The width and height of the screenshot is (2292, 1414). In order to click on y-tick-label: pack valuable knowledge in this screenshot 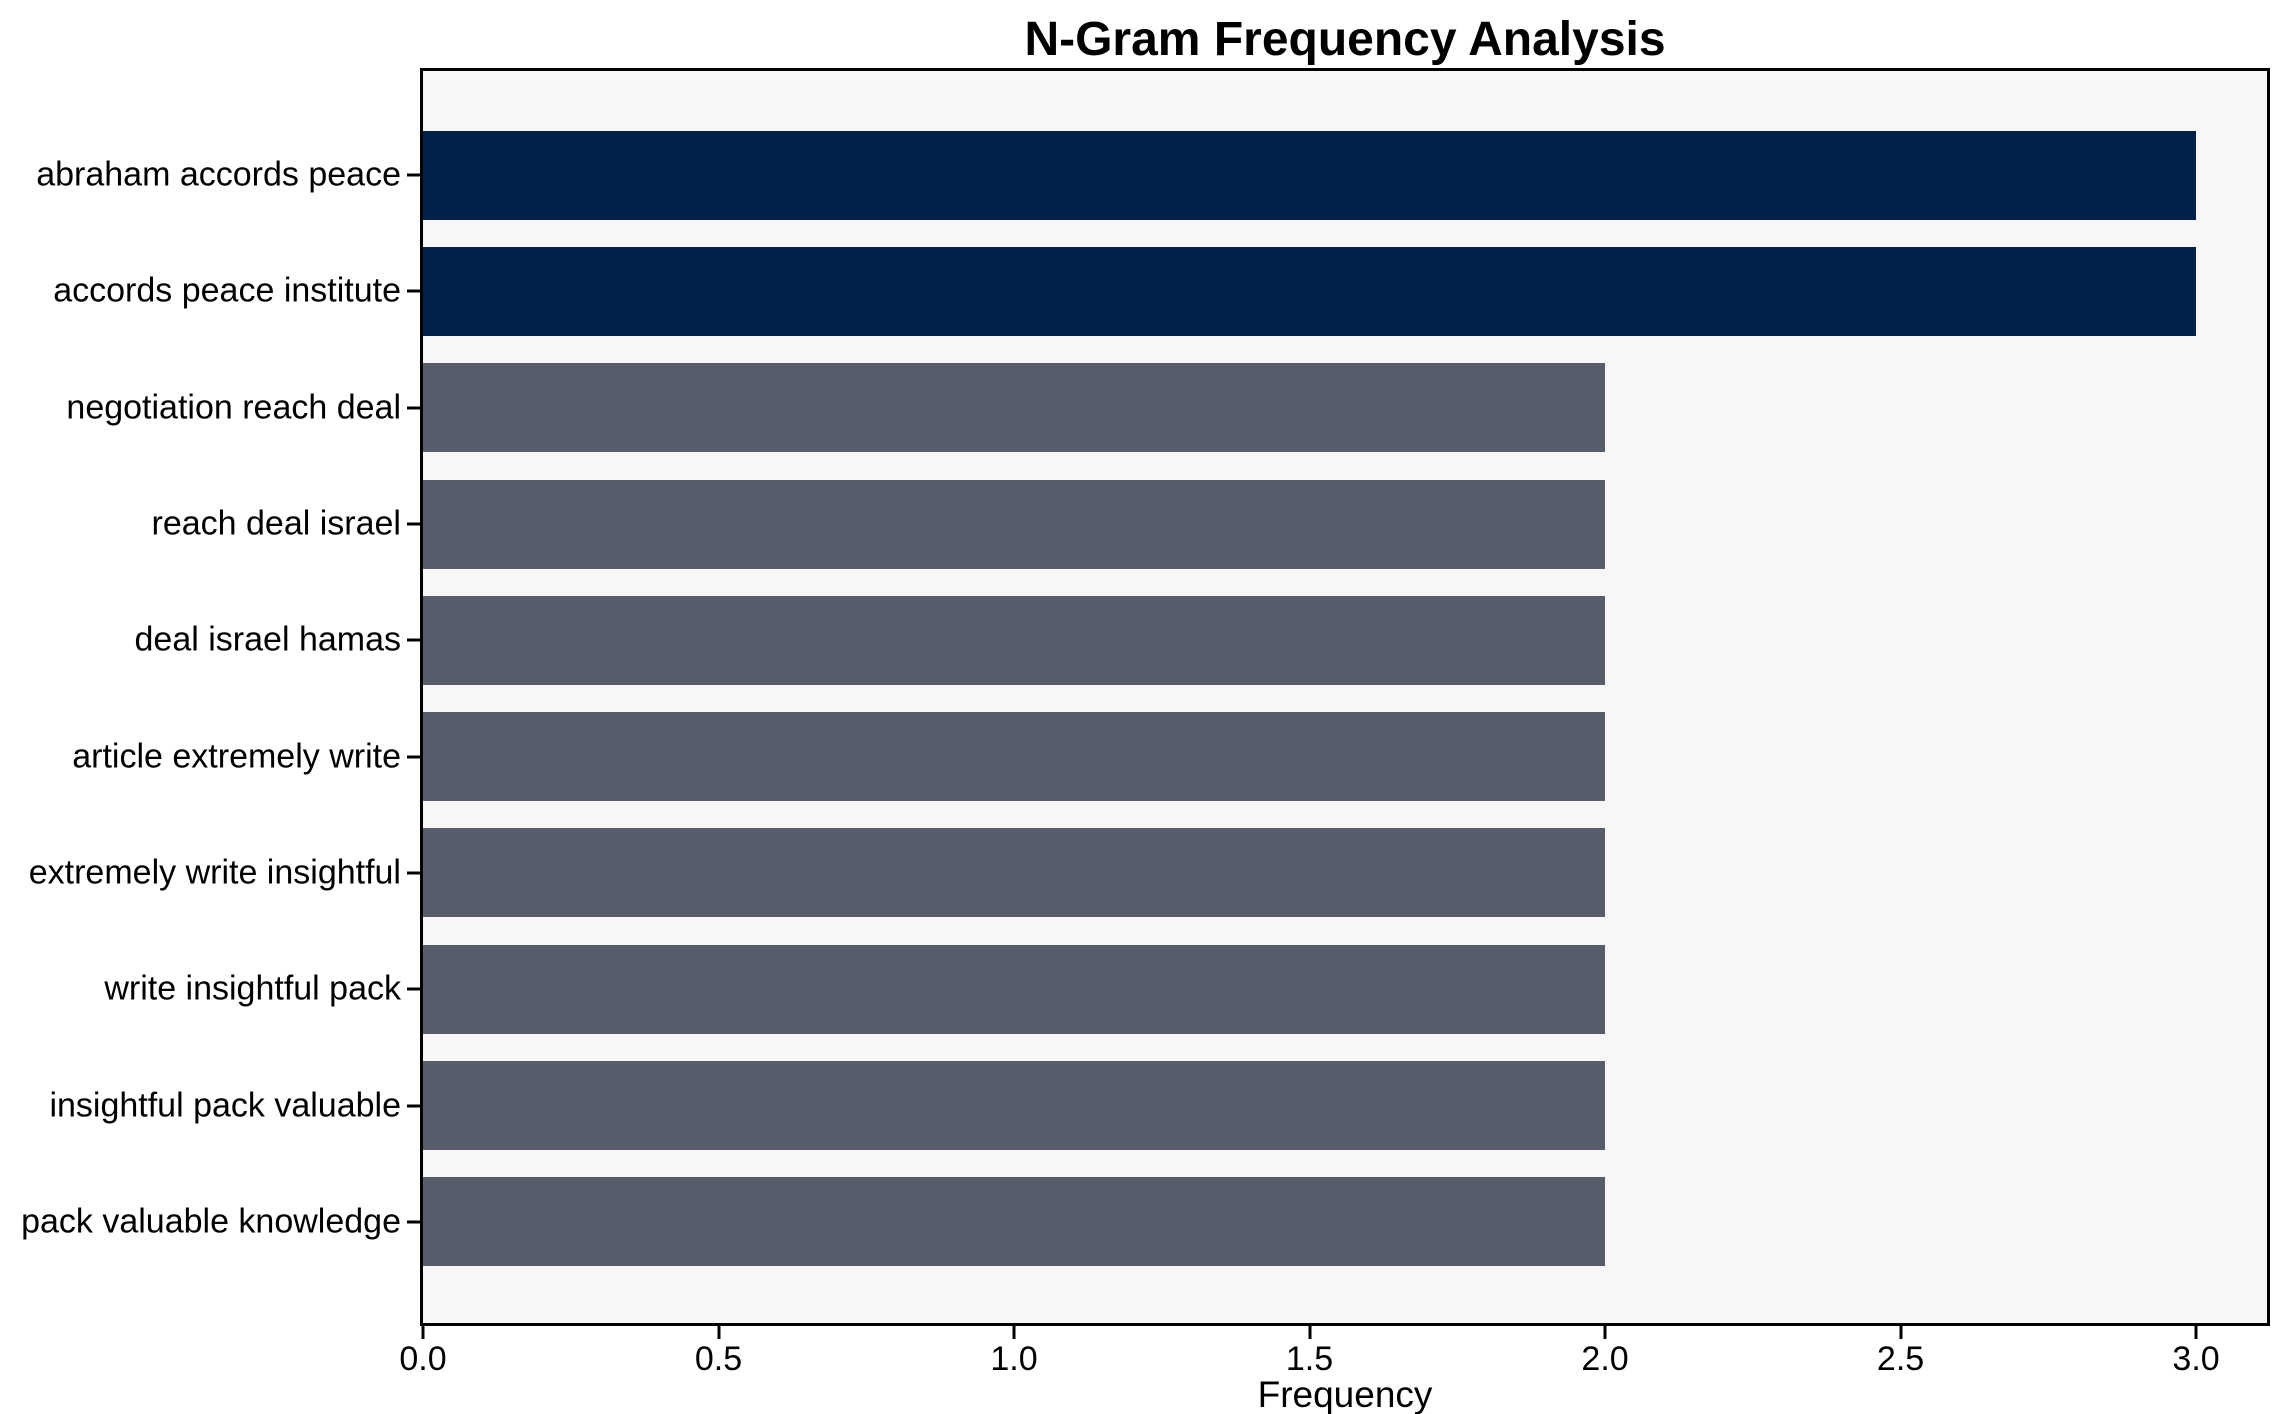, I will do `click(211, 1221)`.